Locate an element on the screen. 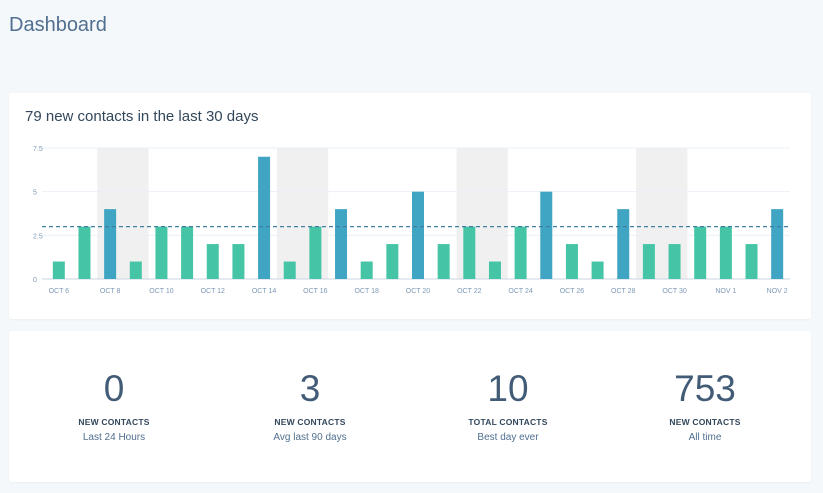 Image resolution: width=823 pixels, height=493 pixels. x-tick-label: OCT 10 is located at coordinates (161, 291).